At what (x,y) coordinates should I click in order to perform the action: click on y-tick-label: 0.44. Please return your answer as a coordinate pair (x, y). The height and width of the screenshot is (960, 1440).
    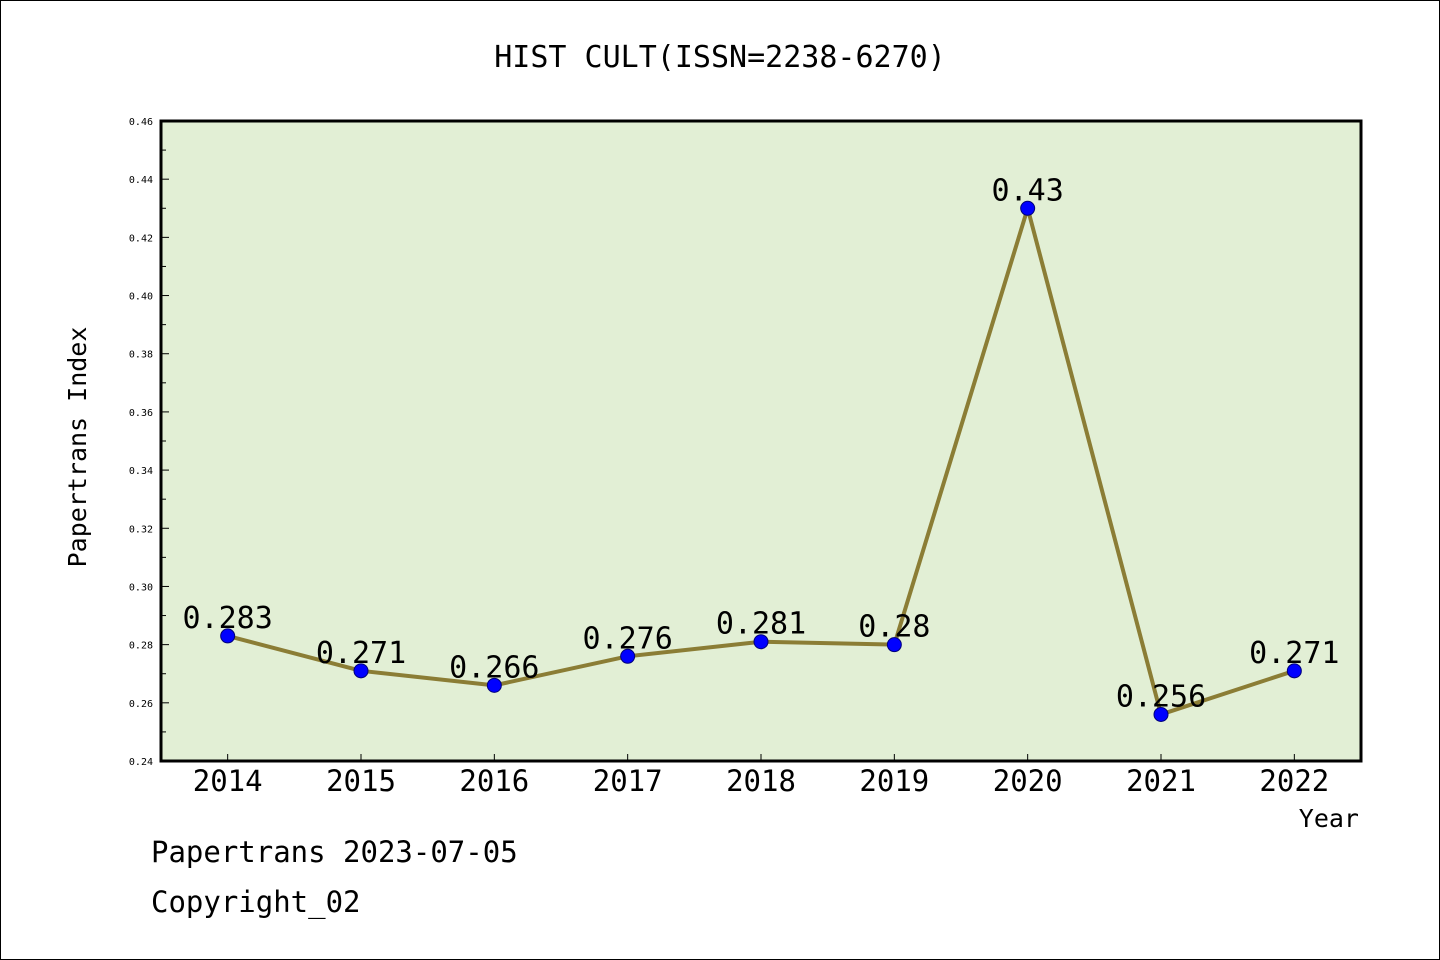
    Looking at the image, I should click on (141, 180).